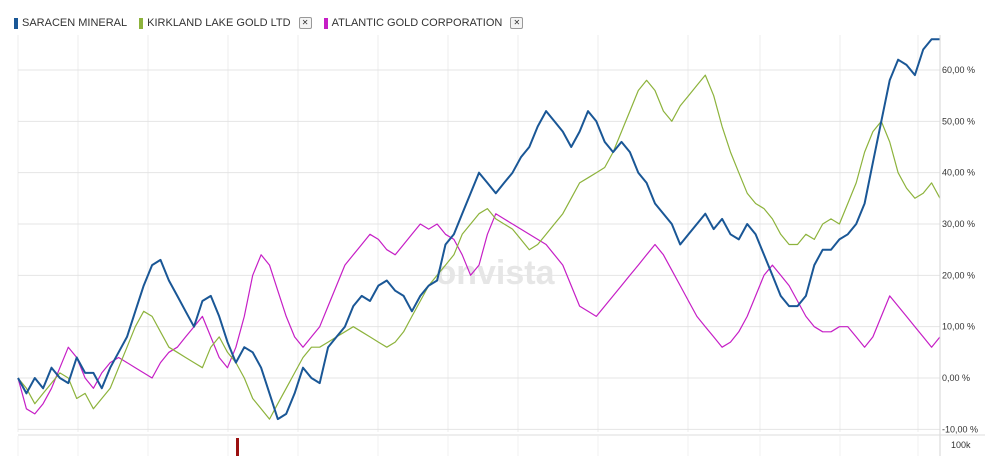 The width and height of the screenshot is (985, 456). What do you see at coordinates (495, 273) in the screenshot?
I see `watermark: onvista` at bounding box center [495, 273].